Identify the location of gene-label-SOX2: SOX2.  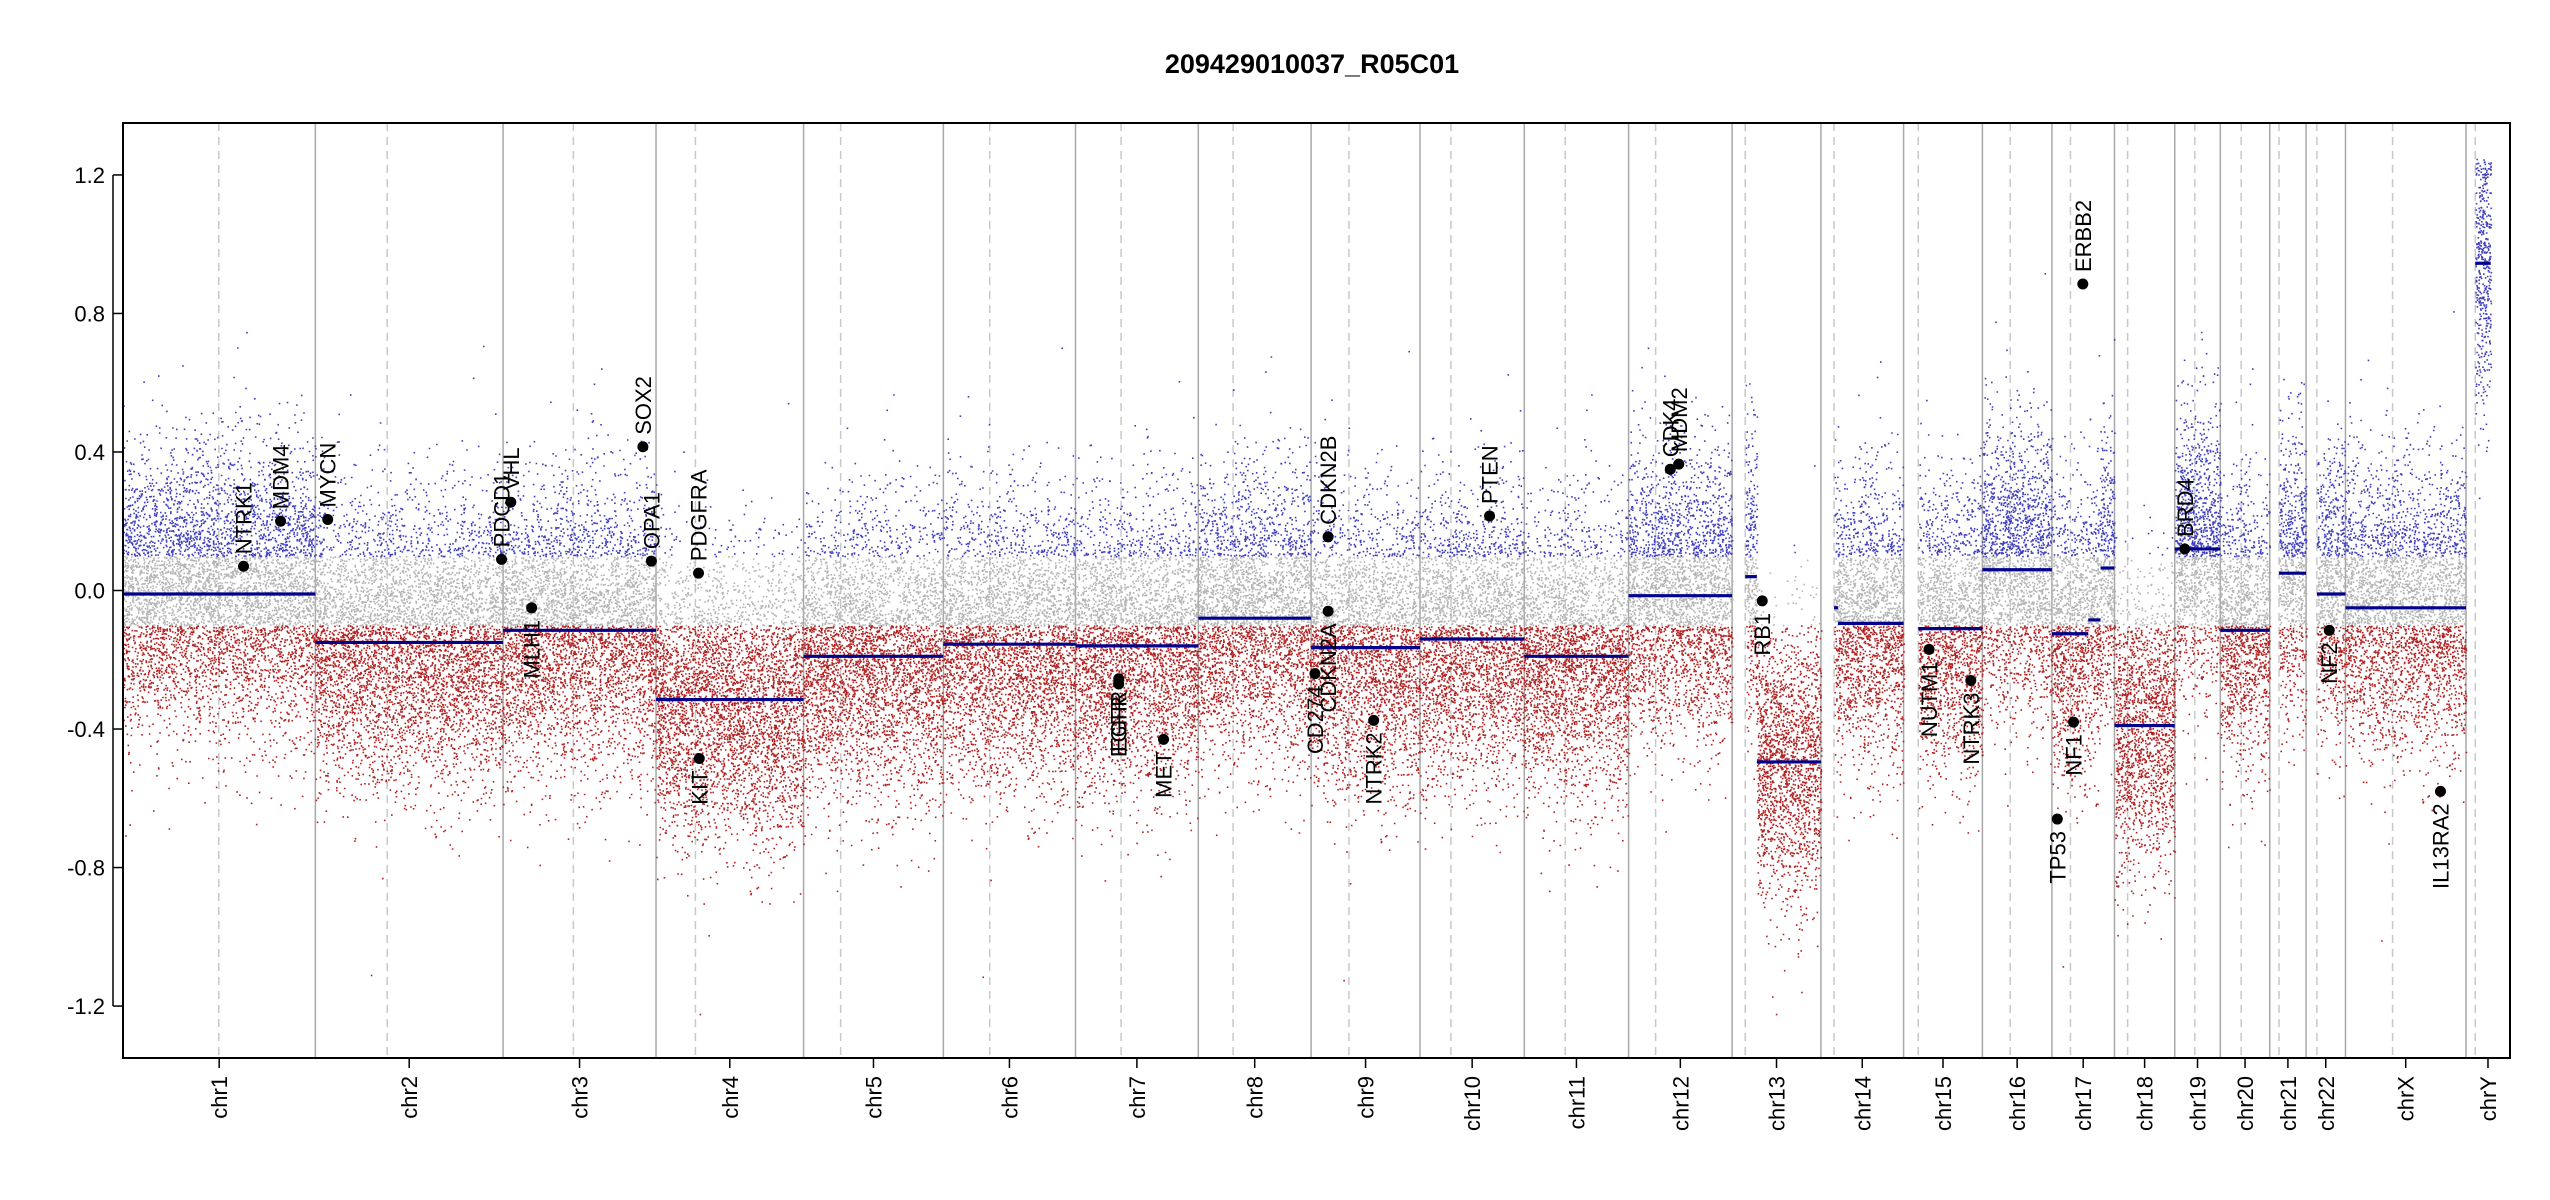
(643, 405).